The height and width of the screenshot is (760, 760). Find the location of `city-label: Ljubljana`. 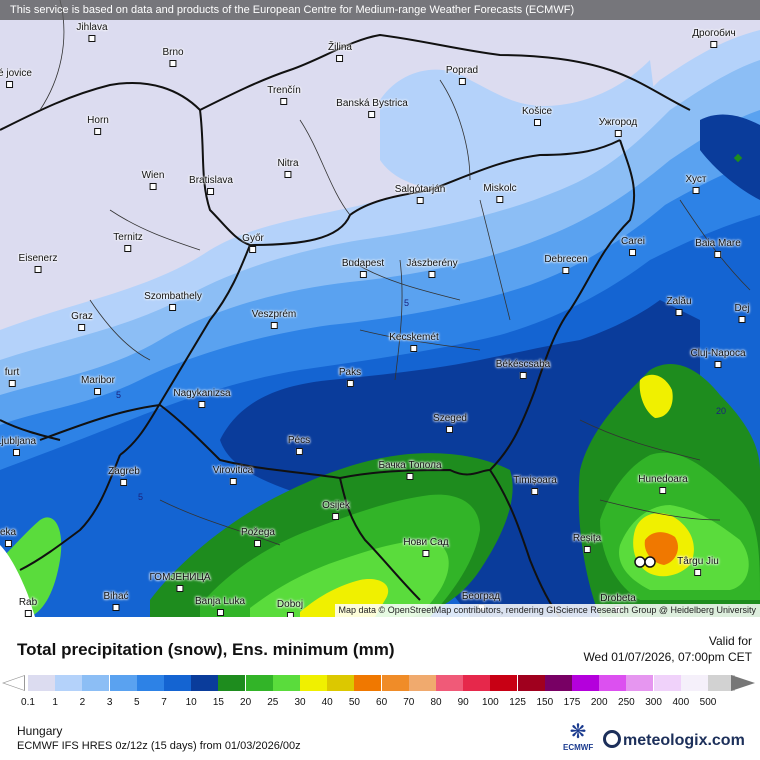

city-label: Ljubljana is located at coordinates (18, 446).